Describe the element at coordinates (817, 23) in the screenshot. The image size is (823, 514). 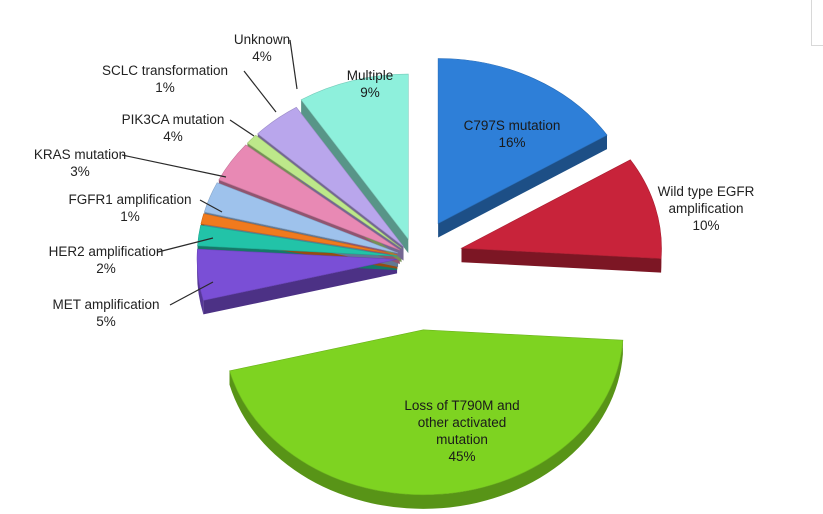
I see `corner-frame` at that location.